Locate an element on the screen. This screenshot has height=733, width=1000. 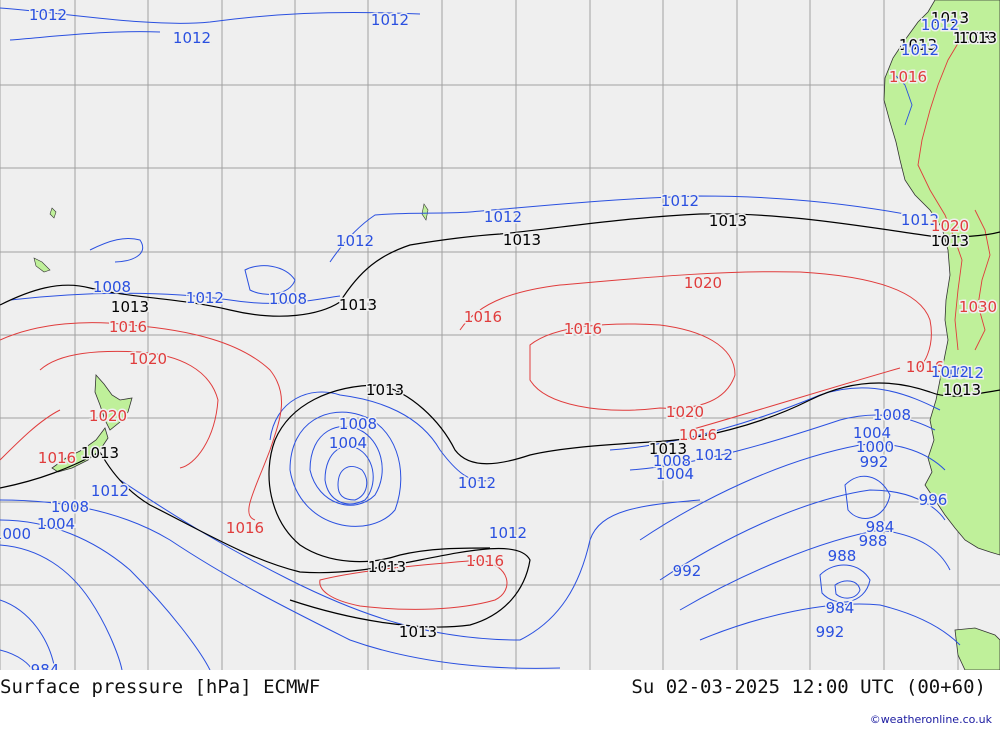
isobar-label: 1030 is located at coordinates (978, 307).